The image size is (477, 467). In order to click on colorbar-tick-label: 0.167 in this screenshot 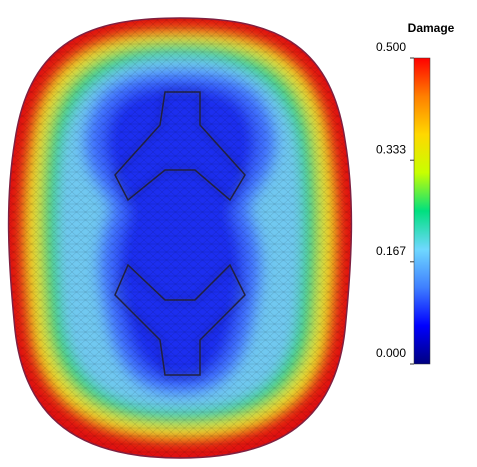, I will do `click(391, 251)`.